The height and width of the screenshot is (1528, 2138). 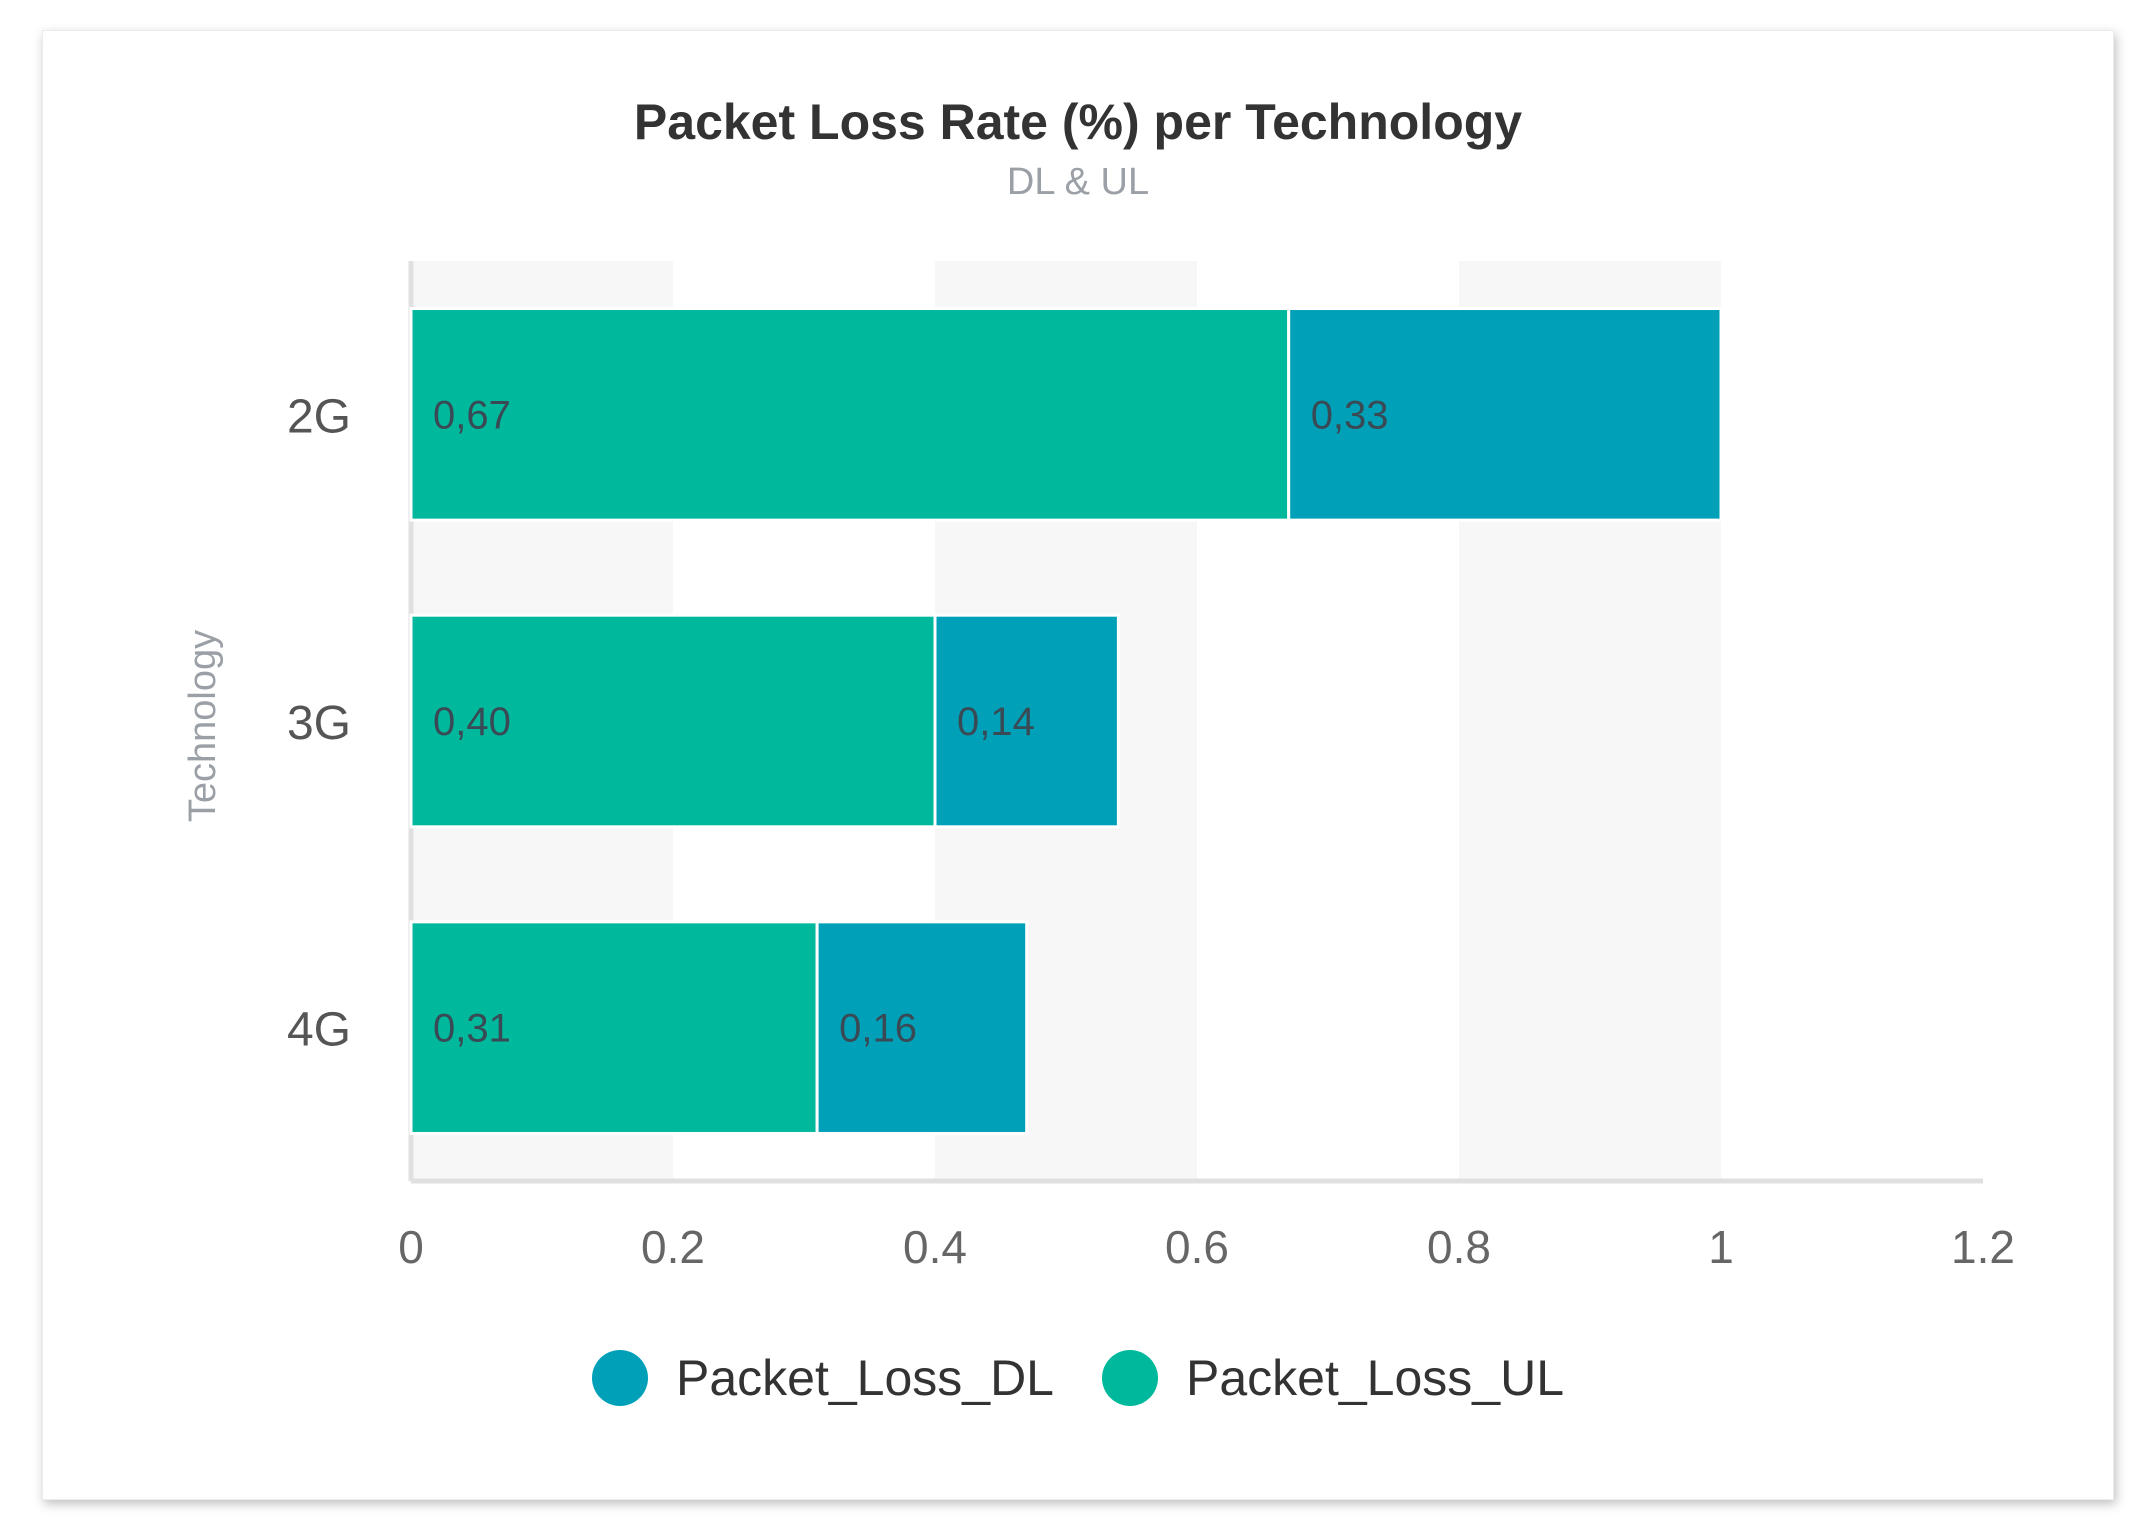 I want to click on bar-4G-Packet_Loss_DL, so click(x=922, y=1027).